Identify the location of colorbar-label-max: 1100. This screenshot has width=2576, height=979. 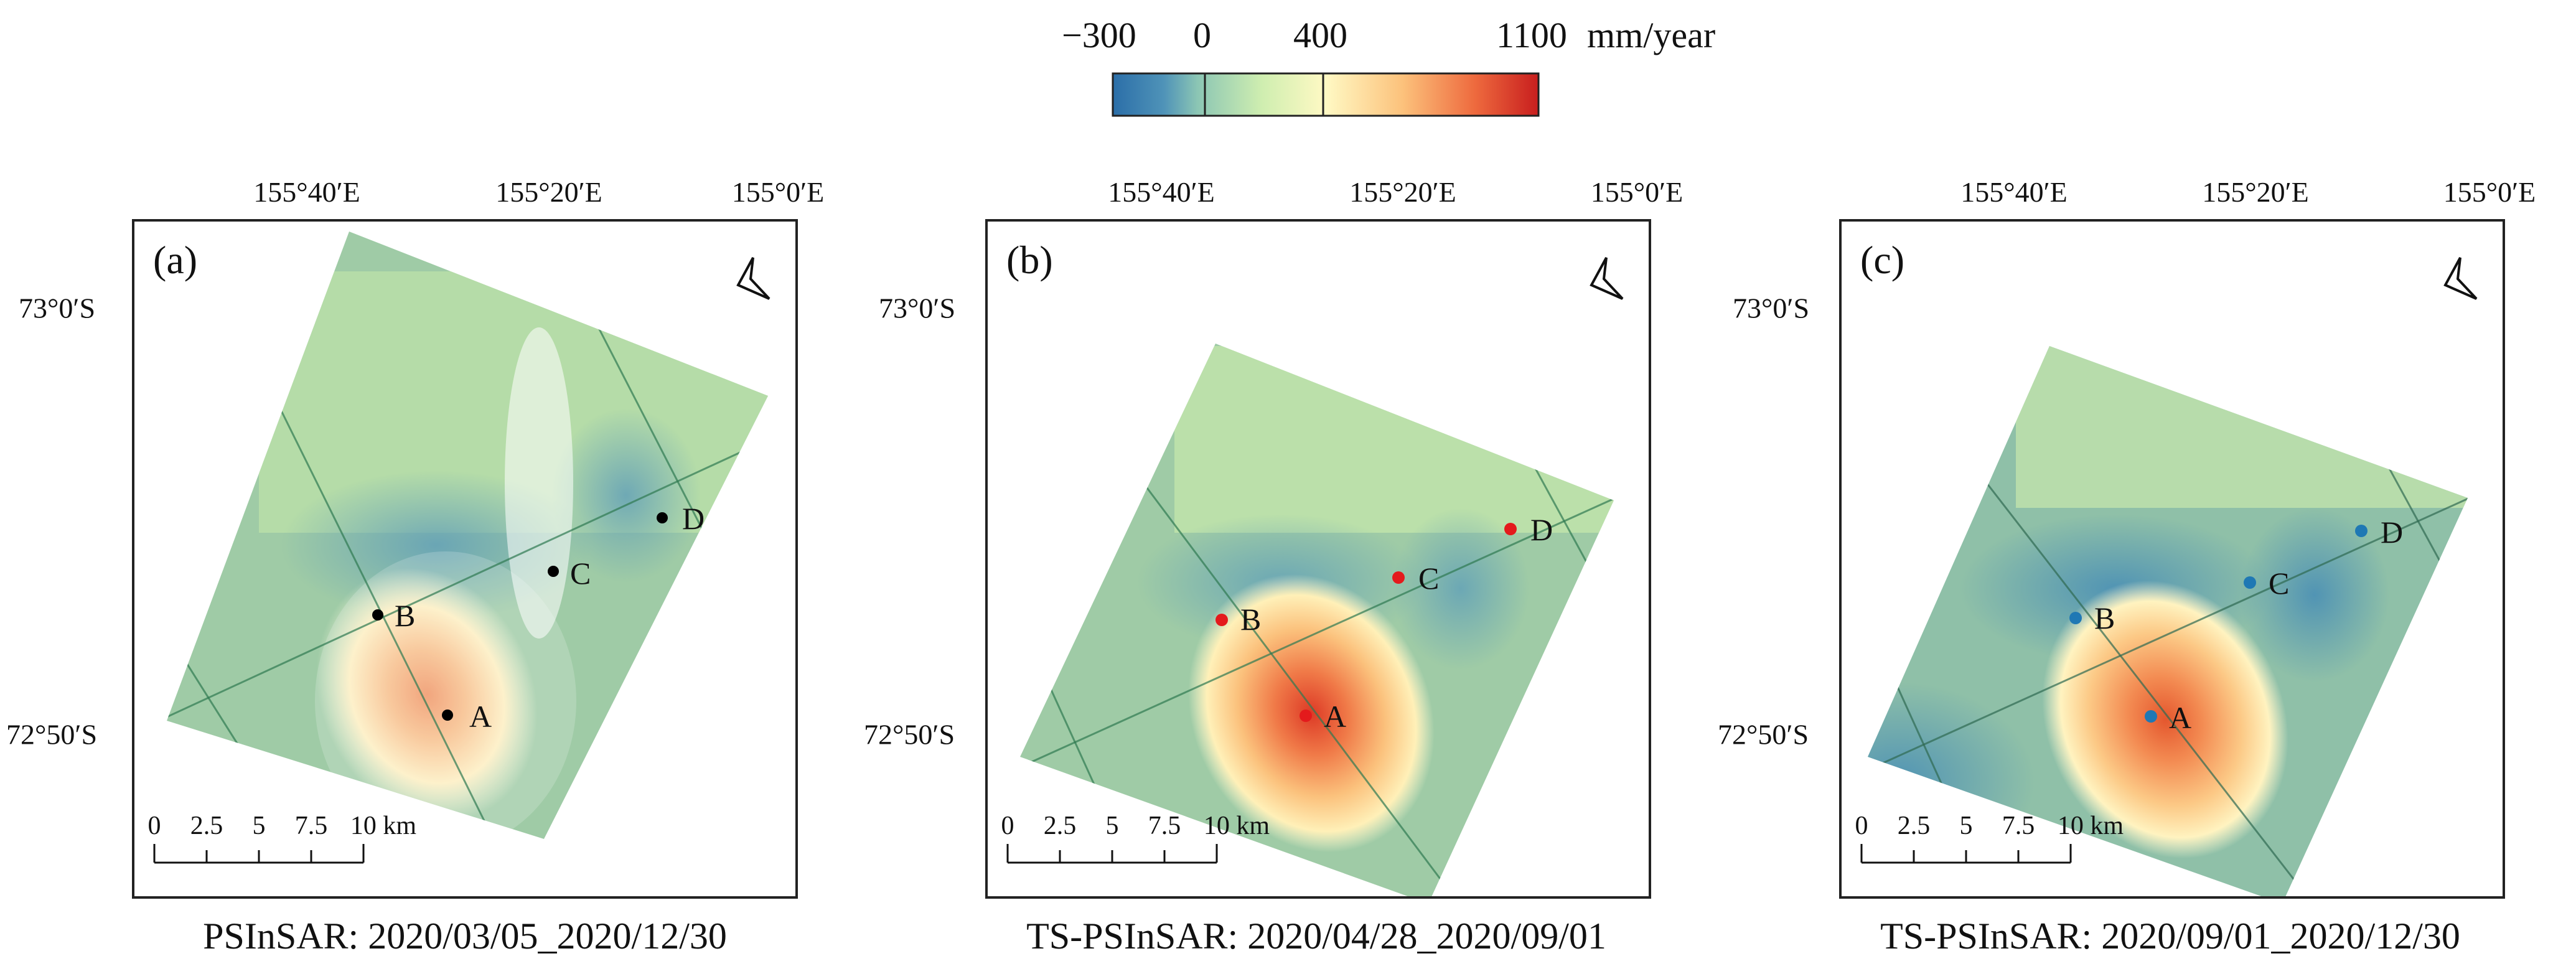
(1531, 35).